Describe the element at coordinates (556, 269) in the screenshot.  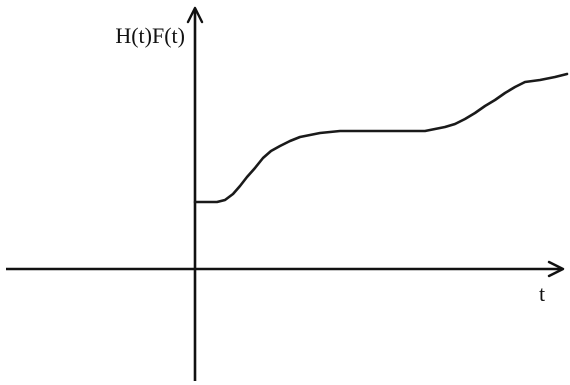
I see `x-axis-arrow-icon` at that location.